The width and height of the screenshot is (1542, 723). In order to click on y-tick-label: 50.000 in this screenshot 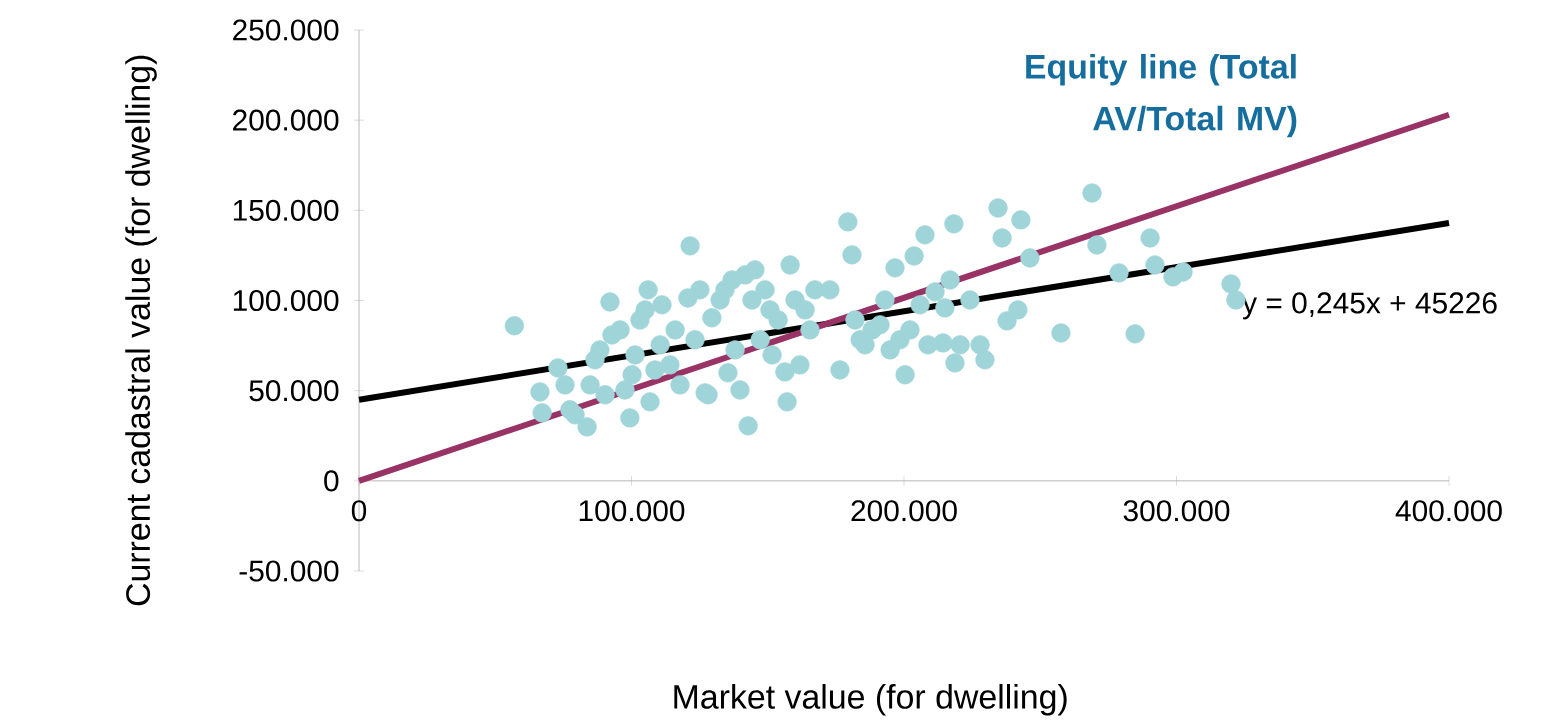, I will do `click(294, 391)`.